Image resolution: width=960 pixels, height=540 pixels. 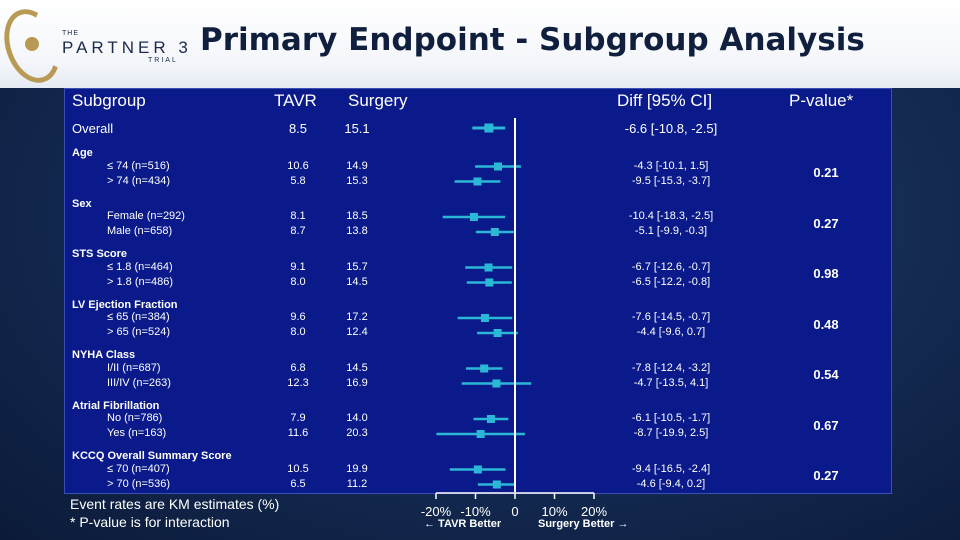 What do you see at coordinates (671, 332) in the screenshot?
I see `subgroup-ci-text: -4.4 [-9.6, 0.7]` at bounding box center [671, 332].